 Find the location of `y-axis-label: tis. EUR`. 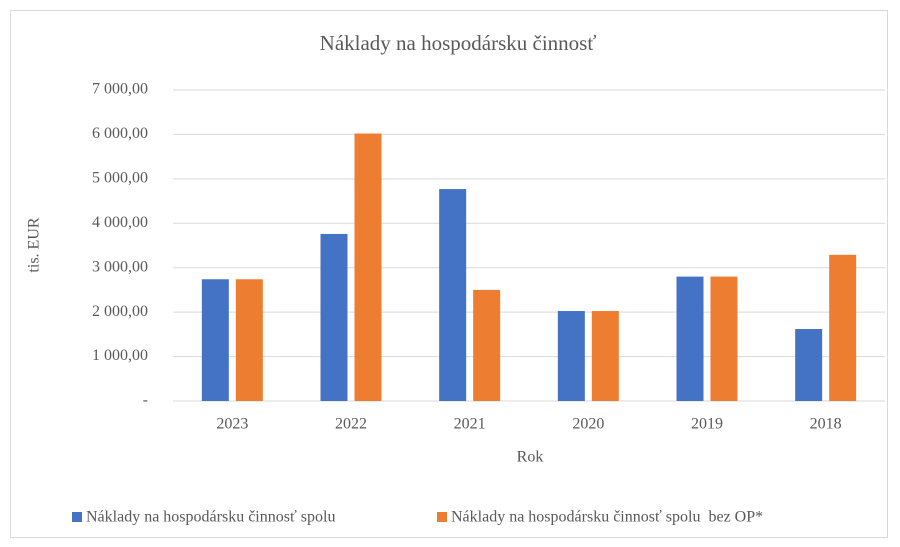

y-axis-label: tis. EUR is located at coordinates (34, 244).